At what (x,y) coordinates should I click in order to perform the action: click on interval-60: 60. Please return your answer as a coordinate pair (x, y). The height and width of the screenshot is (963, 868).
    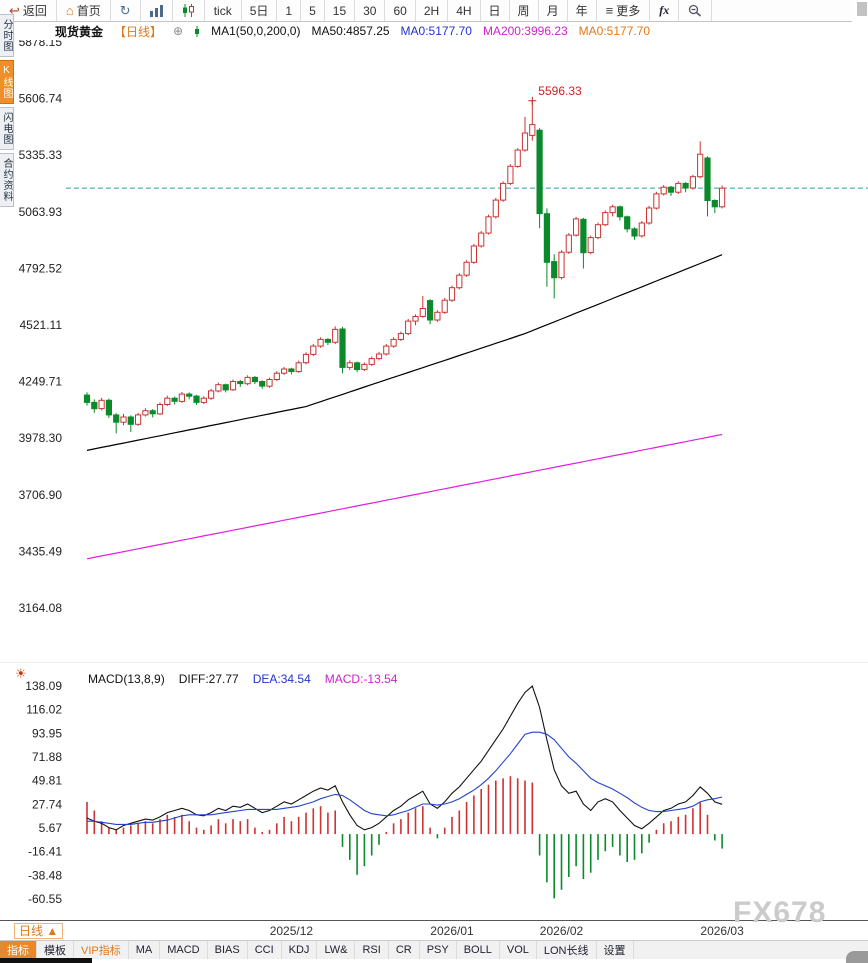
    Looking at the image, I should click on (400, 10).